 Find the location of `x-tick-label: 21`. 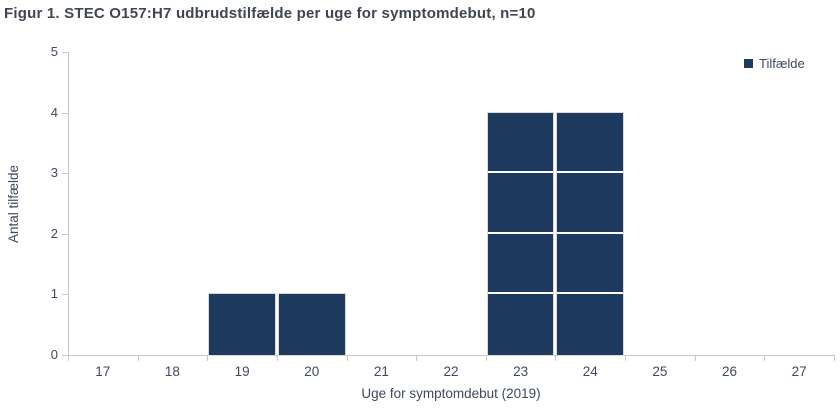

x-tick-label: 21 is located at coordinates (381, 371).